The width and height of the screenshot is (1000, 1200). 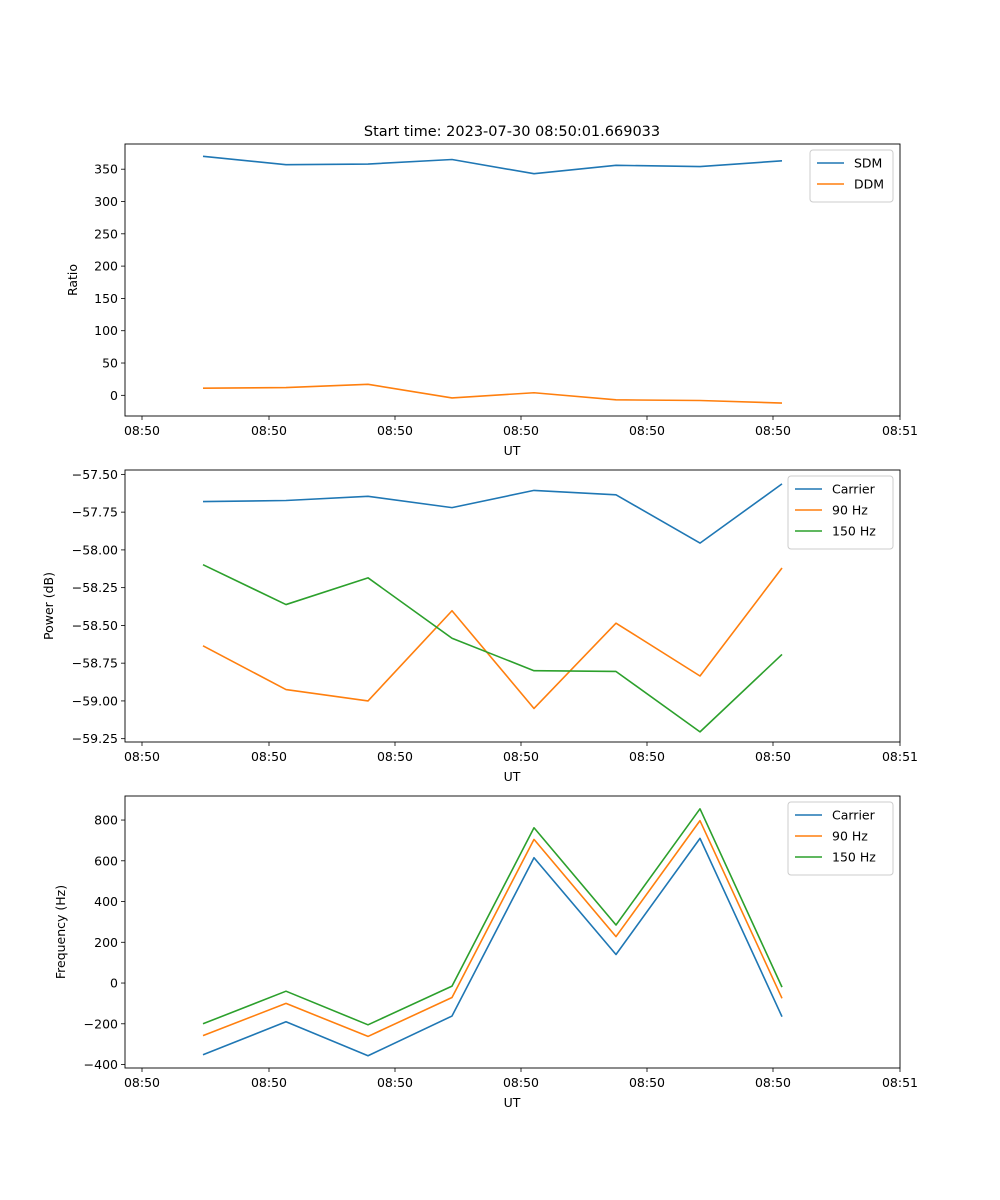 I want to click on legend-label: DDM, so click(x=869, y=184).